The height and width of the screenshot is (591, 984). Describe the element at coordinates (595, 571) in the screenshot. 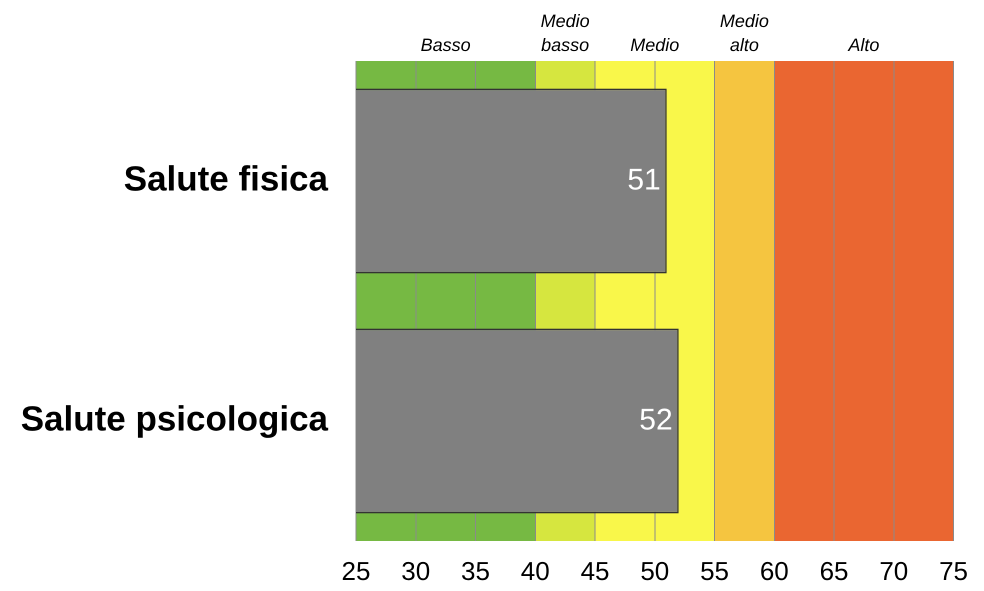

I see `x-tick-label: 45` at that location.